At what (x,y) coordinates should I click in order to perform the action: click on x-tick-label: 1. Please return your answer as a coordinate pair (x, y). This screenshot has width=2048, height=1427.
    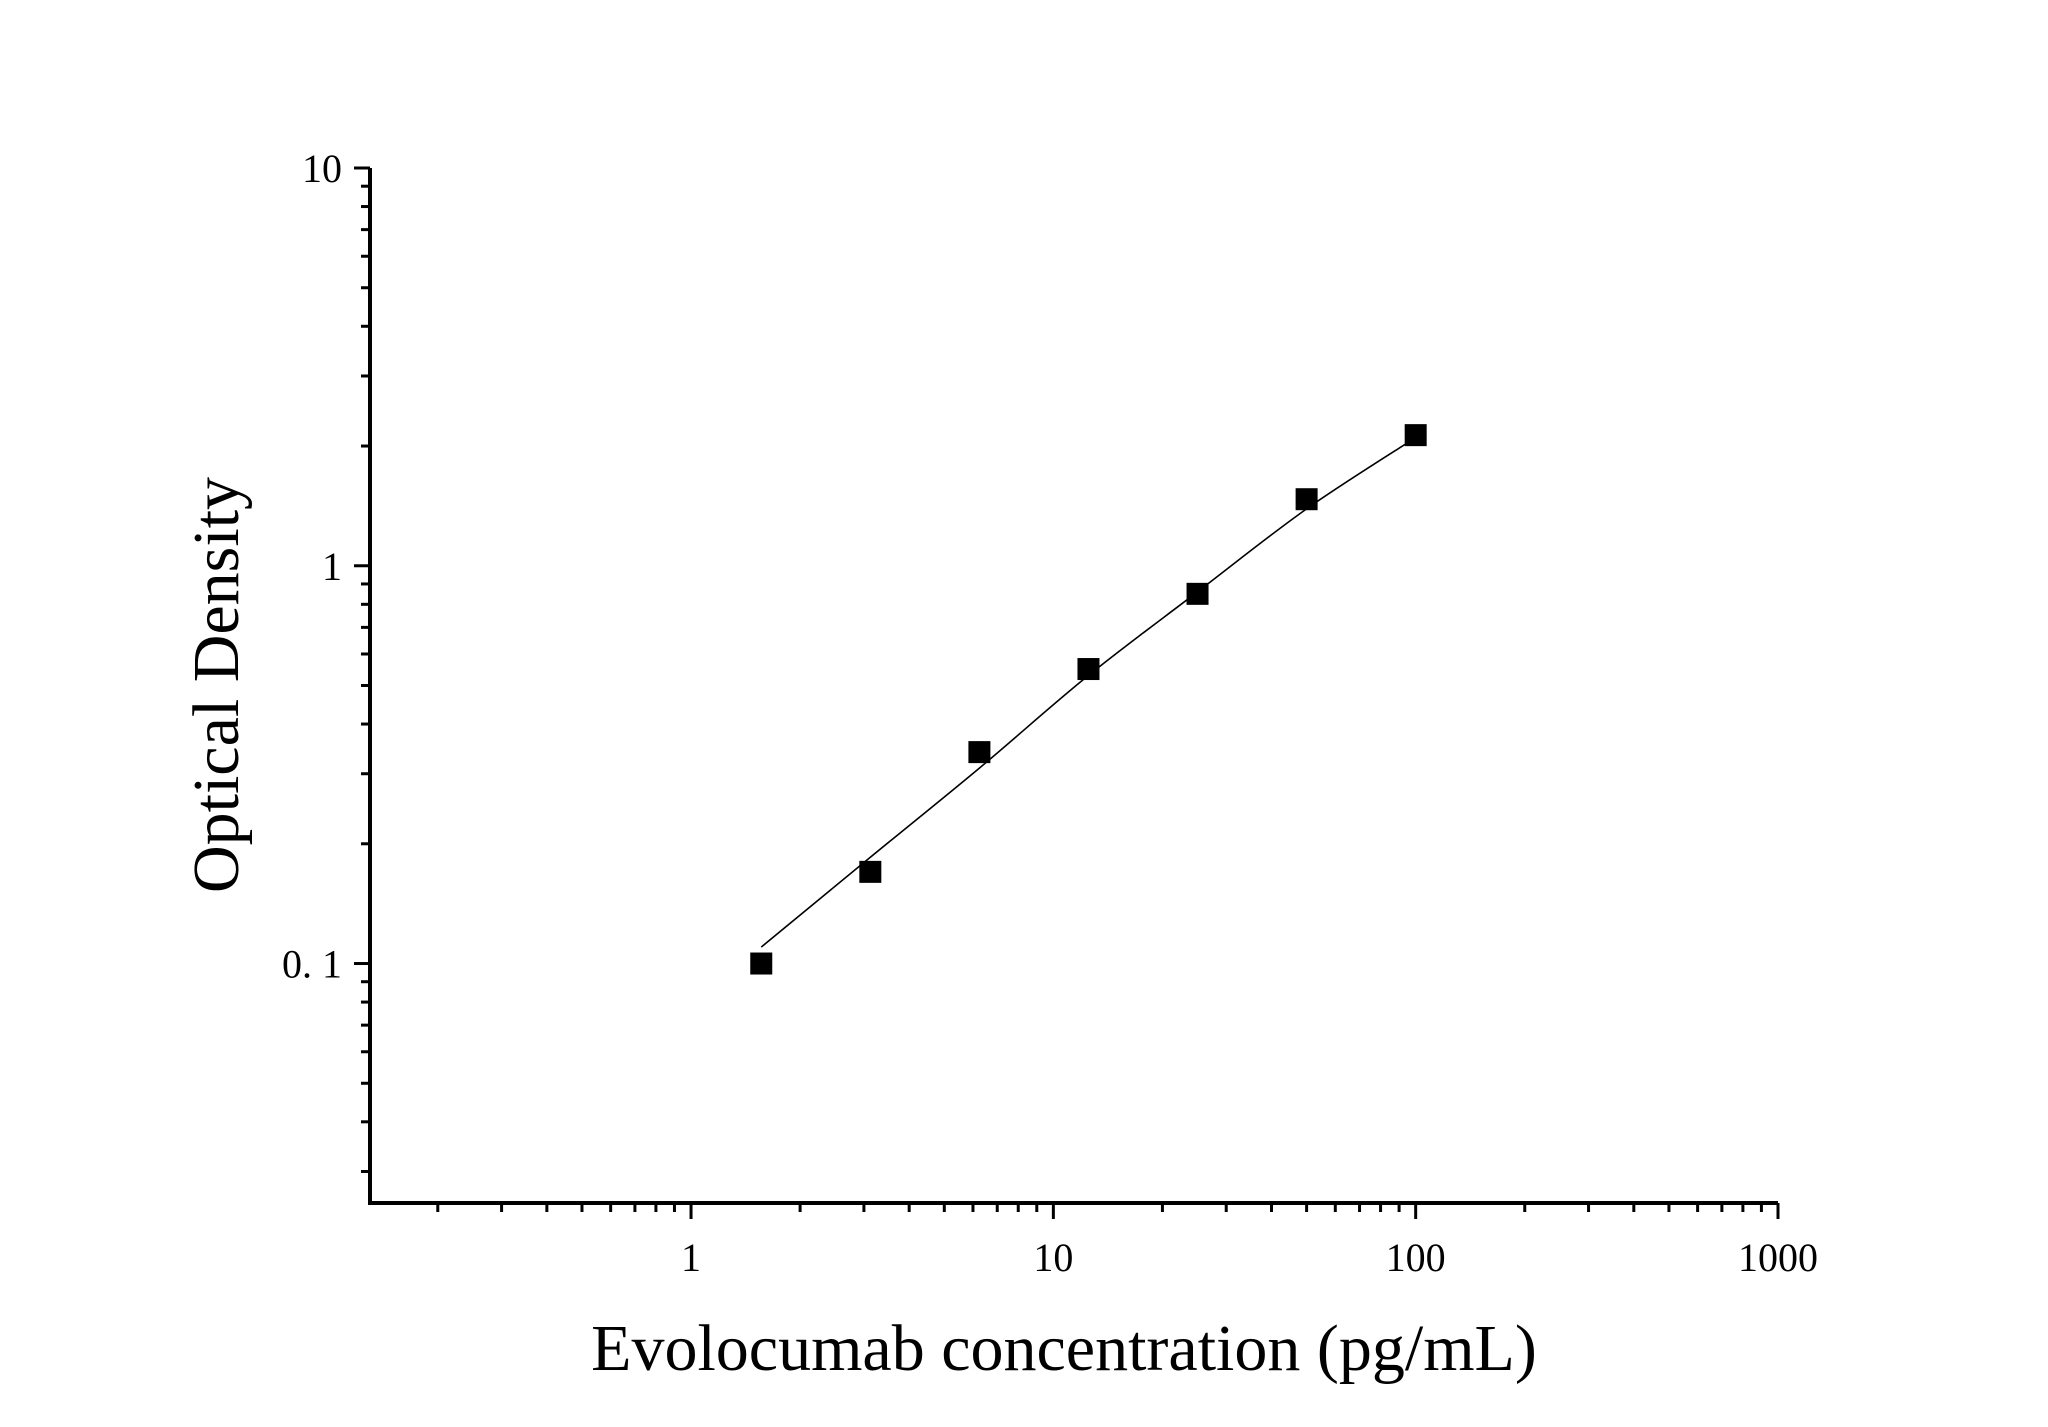
    Looking at the image, I should click on (691, 1257).